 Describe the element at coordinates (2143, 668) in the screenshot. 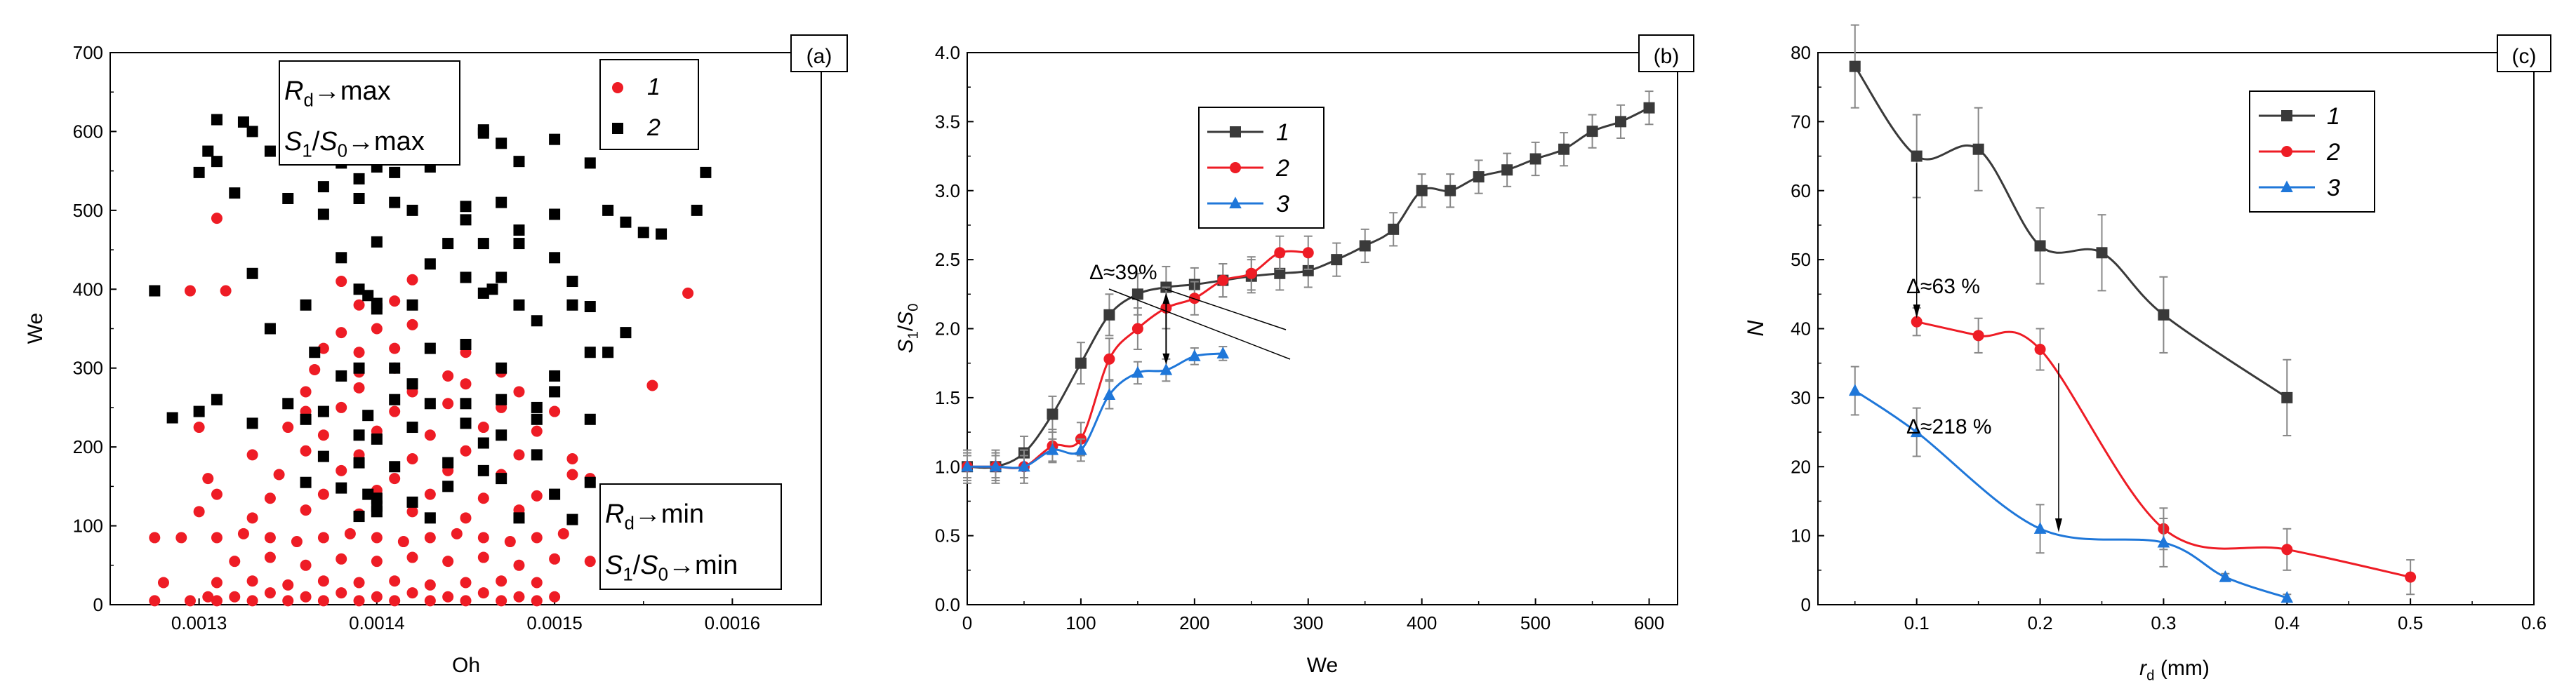

I see `x-axis-title-part: r` at that location.